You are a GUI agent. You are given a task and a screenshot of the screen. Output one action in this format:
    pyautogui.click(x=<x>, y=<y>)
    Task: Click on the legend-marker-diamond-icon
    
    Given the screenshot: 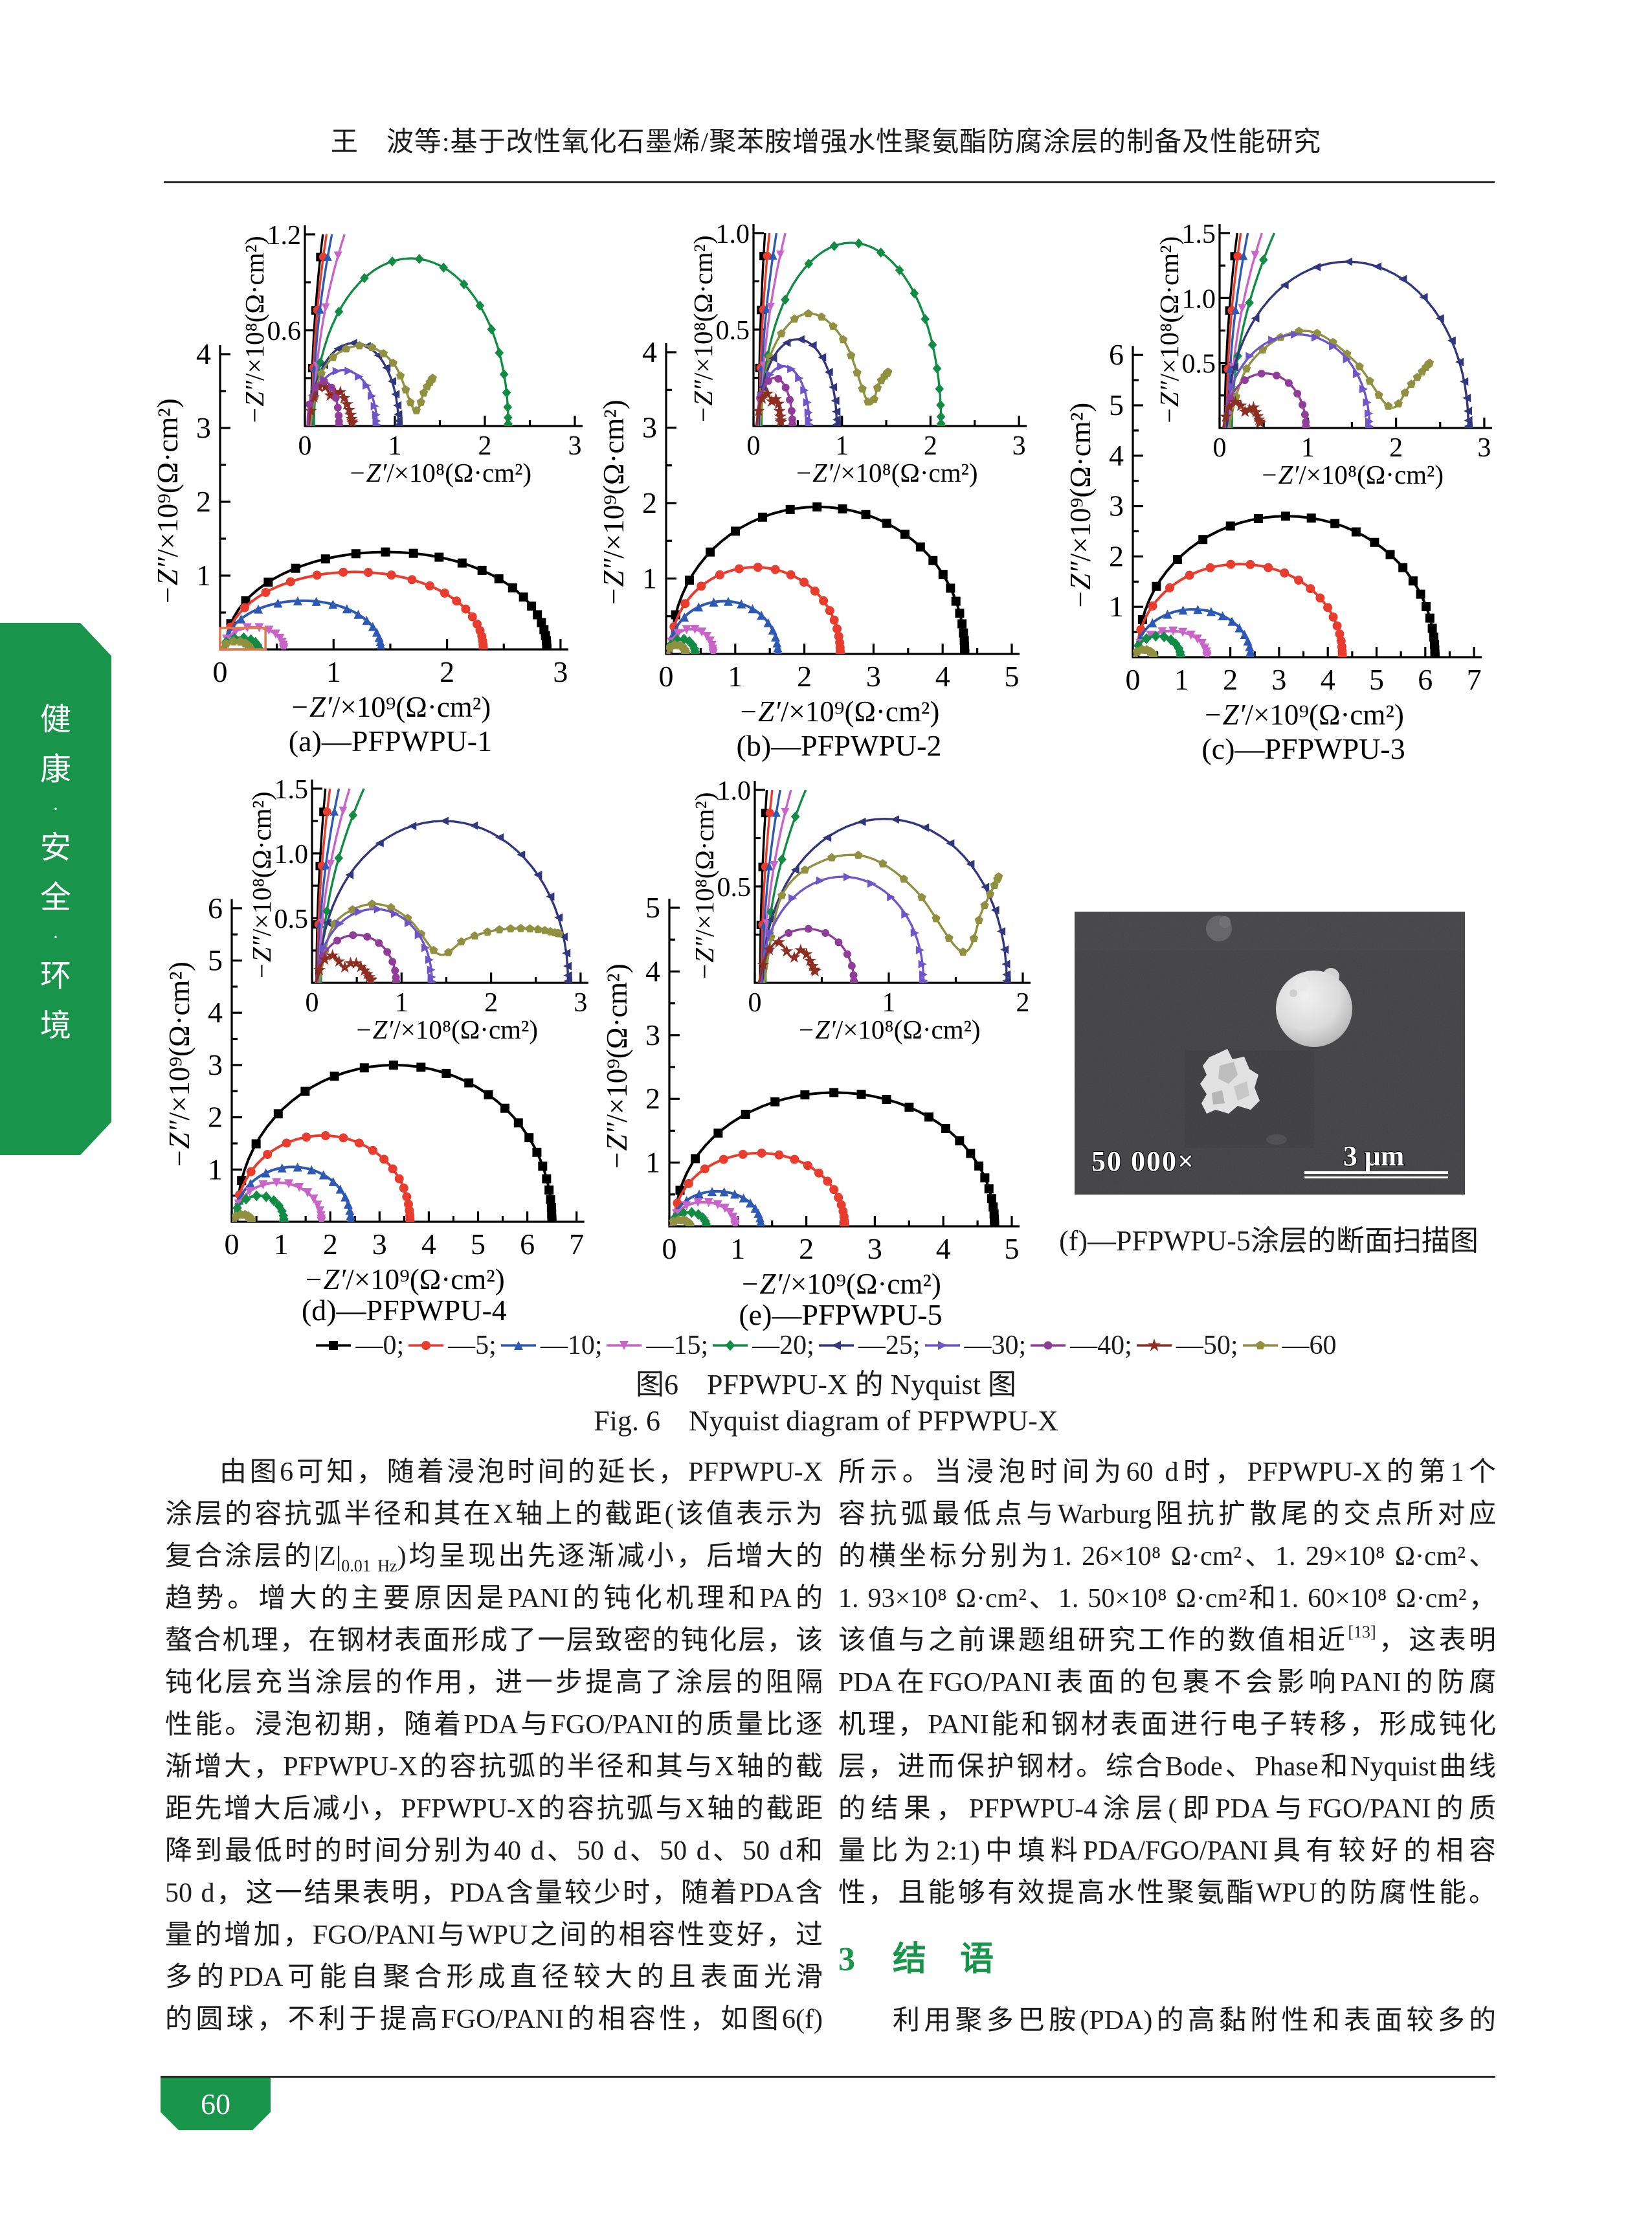 What is the action you would take?
    pyautogui.click(x=730, y=1345)
    